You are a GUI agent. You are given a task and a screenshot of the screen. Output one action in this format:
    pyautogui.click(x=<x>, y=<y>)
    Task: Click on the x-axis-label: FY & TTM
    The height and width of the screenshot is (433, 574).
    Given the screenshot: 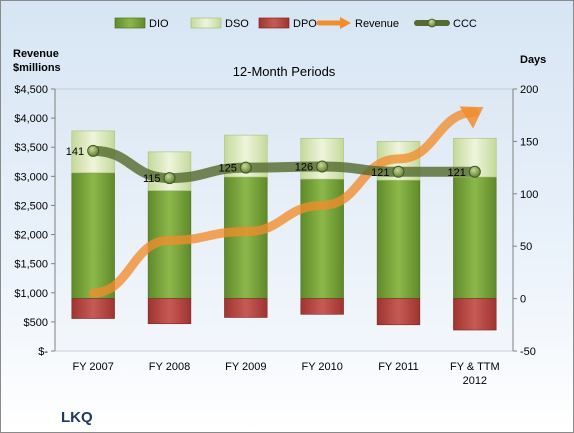 What is the action you would take?
    pyautogui.click(x=475, y=367)
    